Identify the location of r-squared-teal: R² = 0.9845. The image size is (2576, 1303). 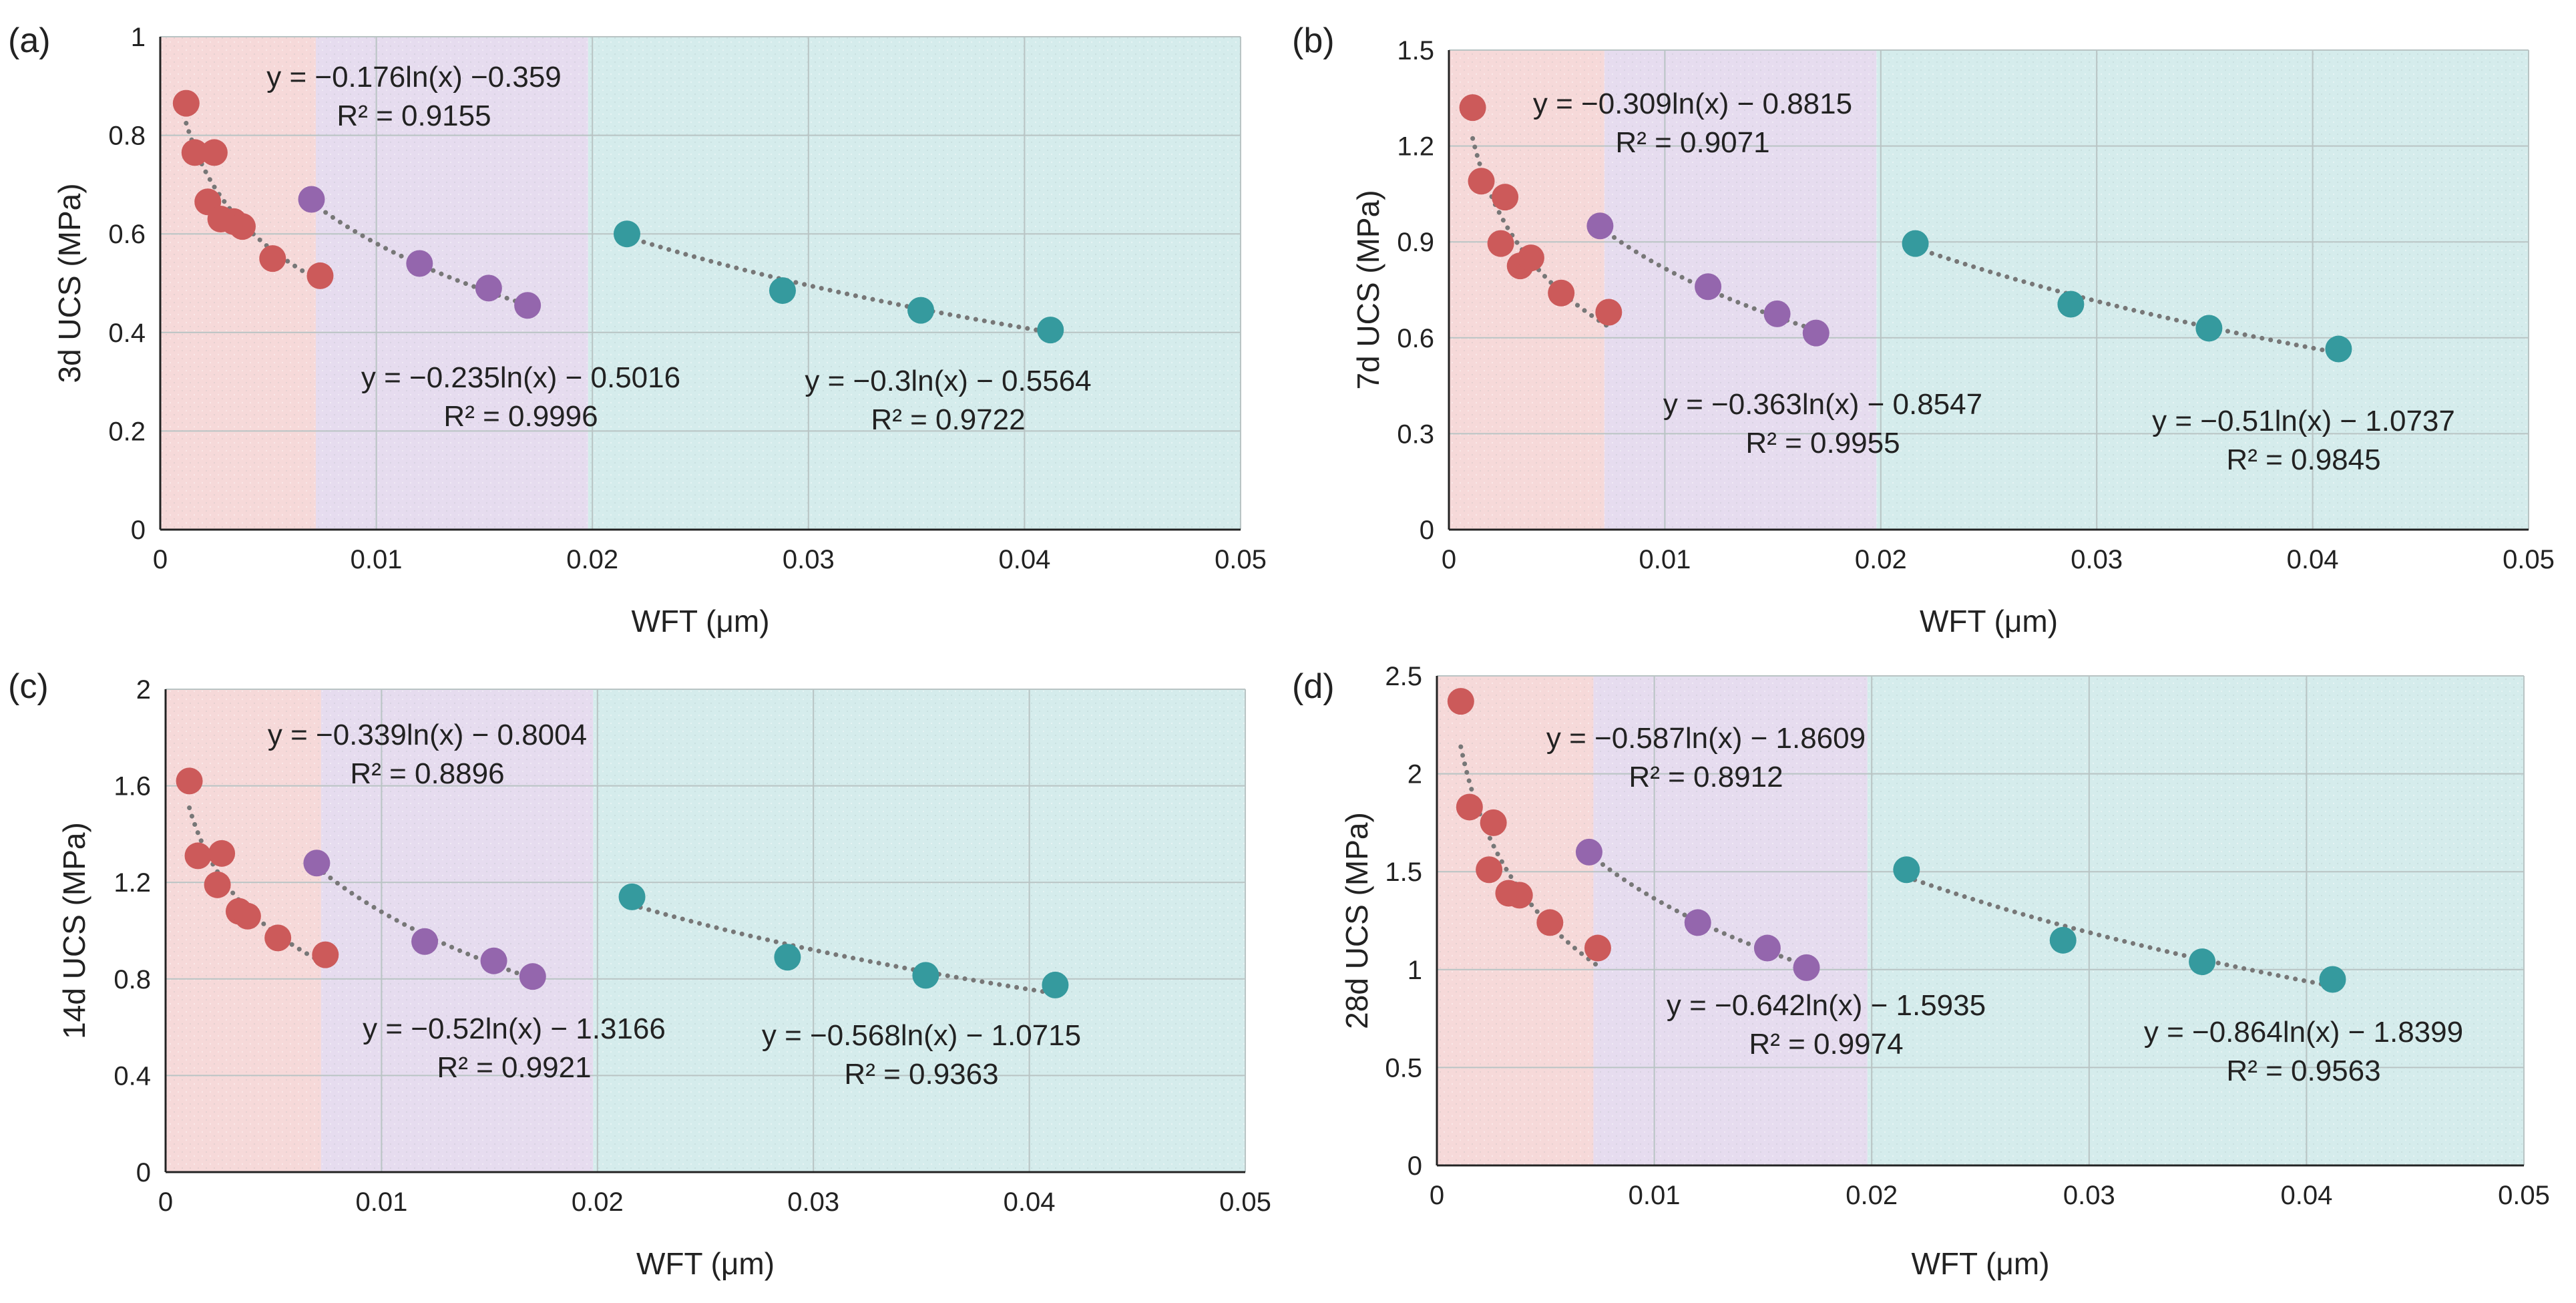
(2303, 459).